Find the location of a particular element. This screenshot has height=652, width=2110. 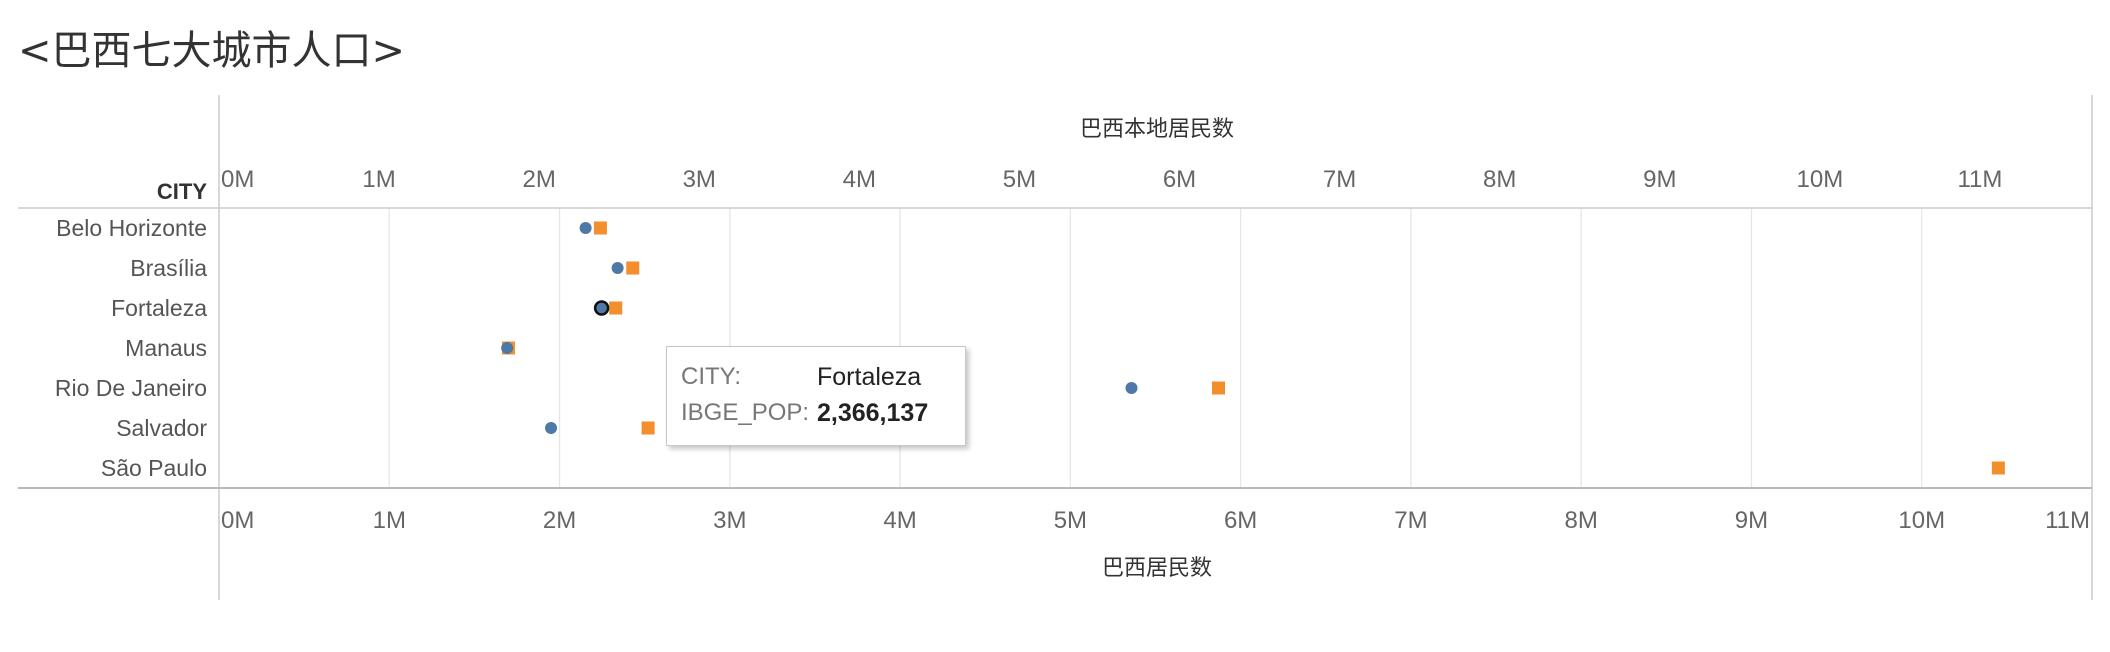

bottom-tick-label: 10M is located at coordinates (1921, 520).